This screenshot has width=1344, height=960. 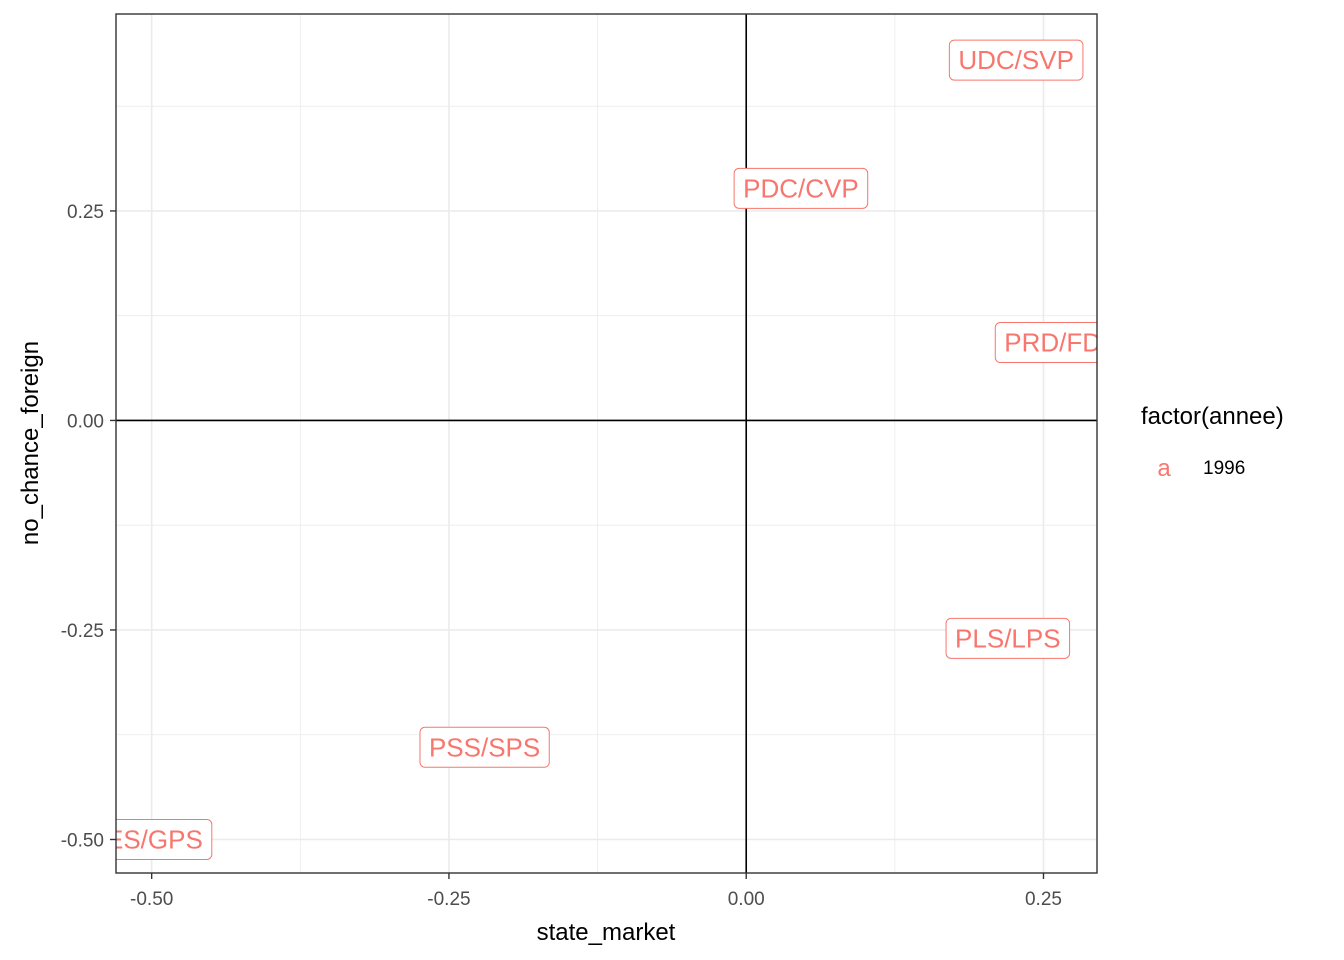 I want to click on point-label: PRD/FDP, so click(x=1056, y=343).